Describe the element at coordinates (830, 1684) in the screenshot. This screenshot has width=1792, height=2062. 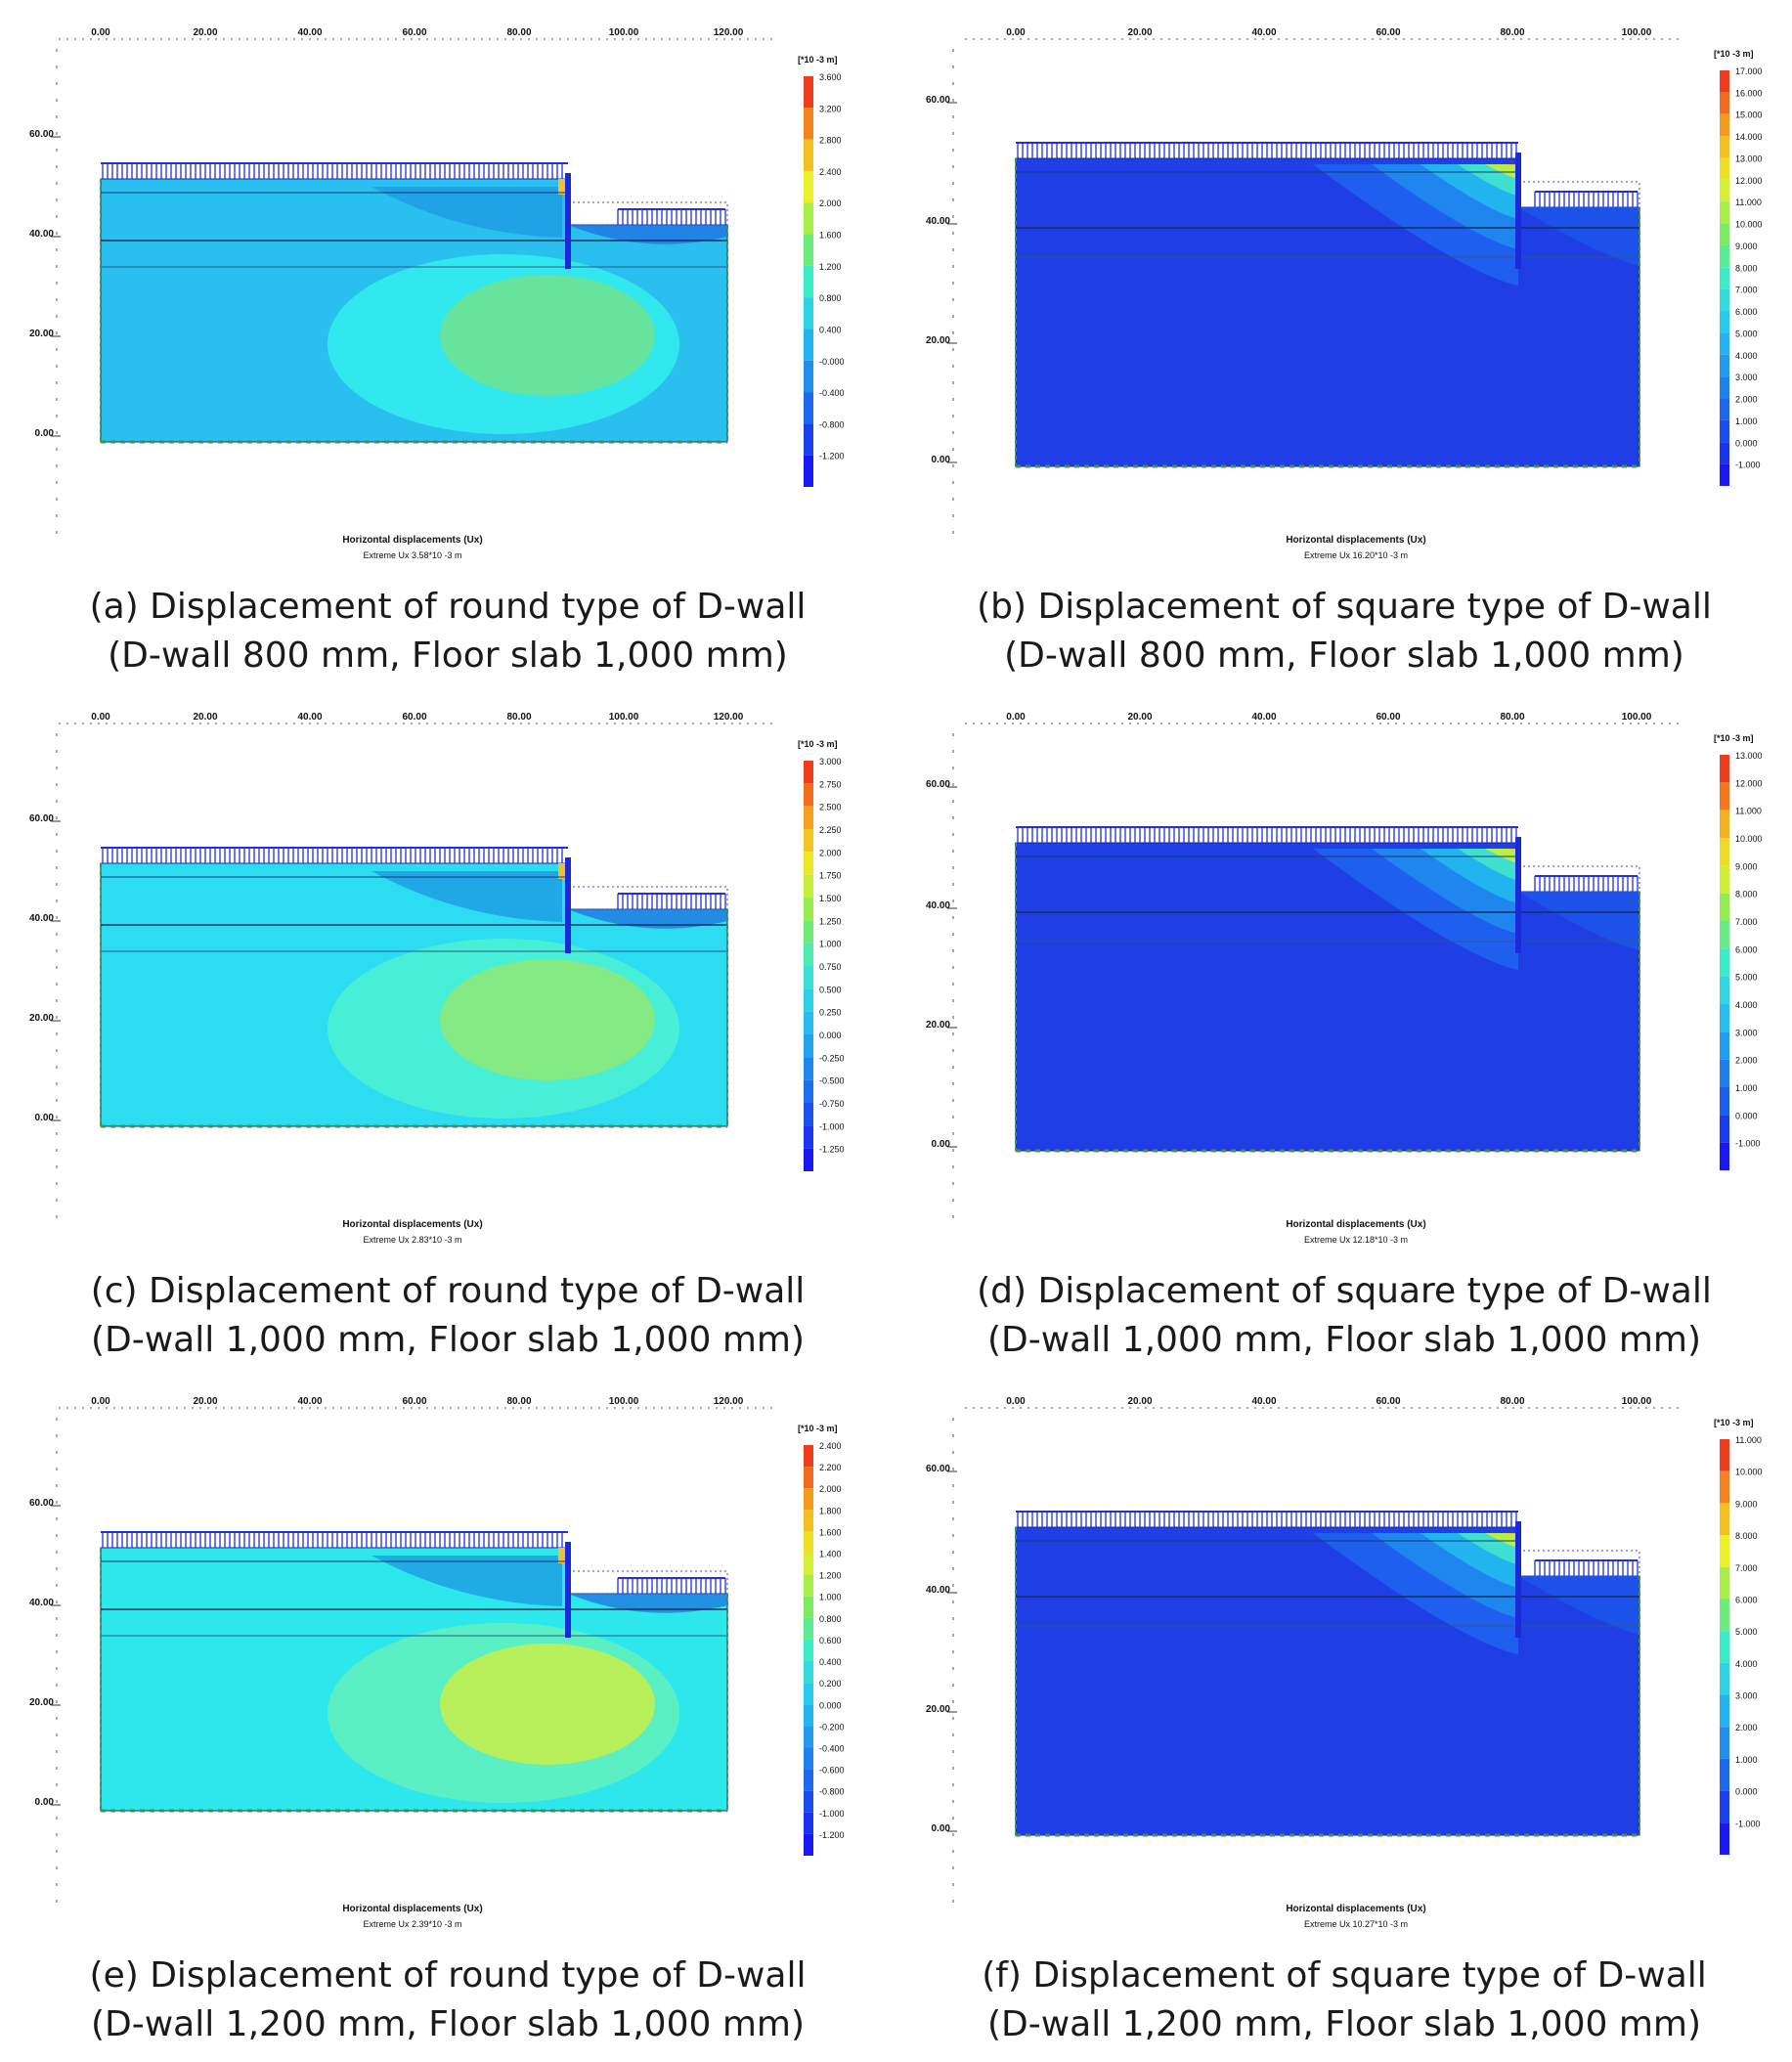
I see `legend-value: 0.200` at that location.